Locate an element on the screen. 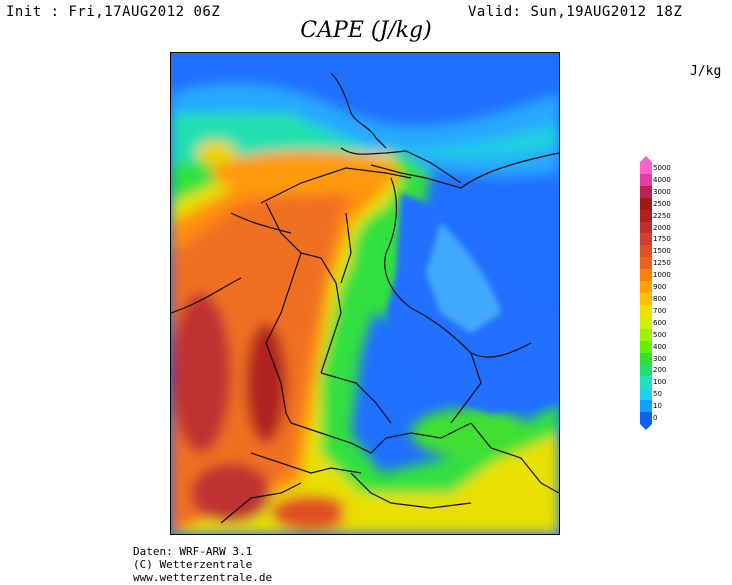 This screenshot has height=585, width=732. colorbar-tick-label: 600 is located at coordinates (660, 322).